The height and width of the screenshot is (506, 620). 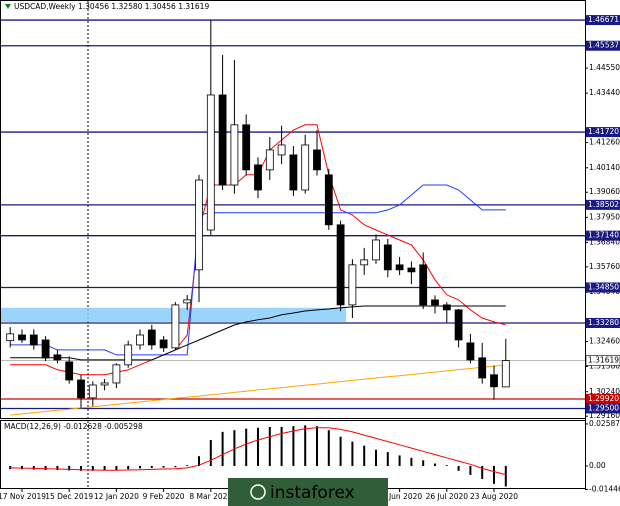 What do you see at coordinates (399, 496) in the screenshot?
I see `x-tick-label: 28 Jun 2020` at bounding box center [399, 496].